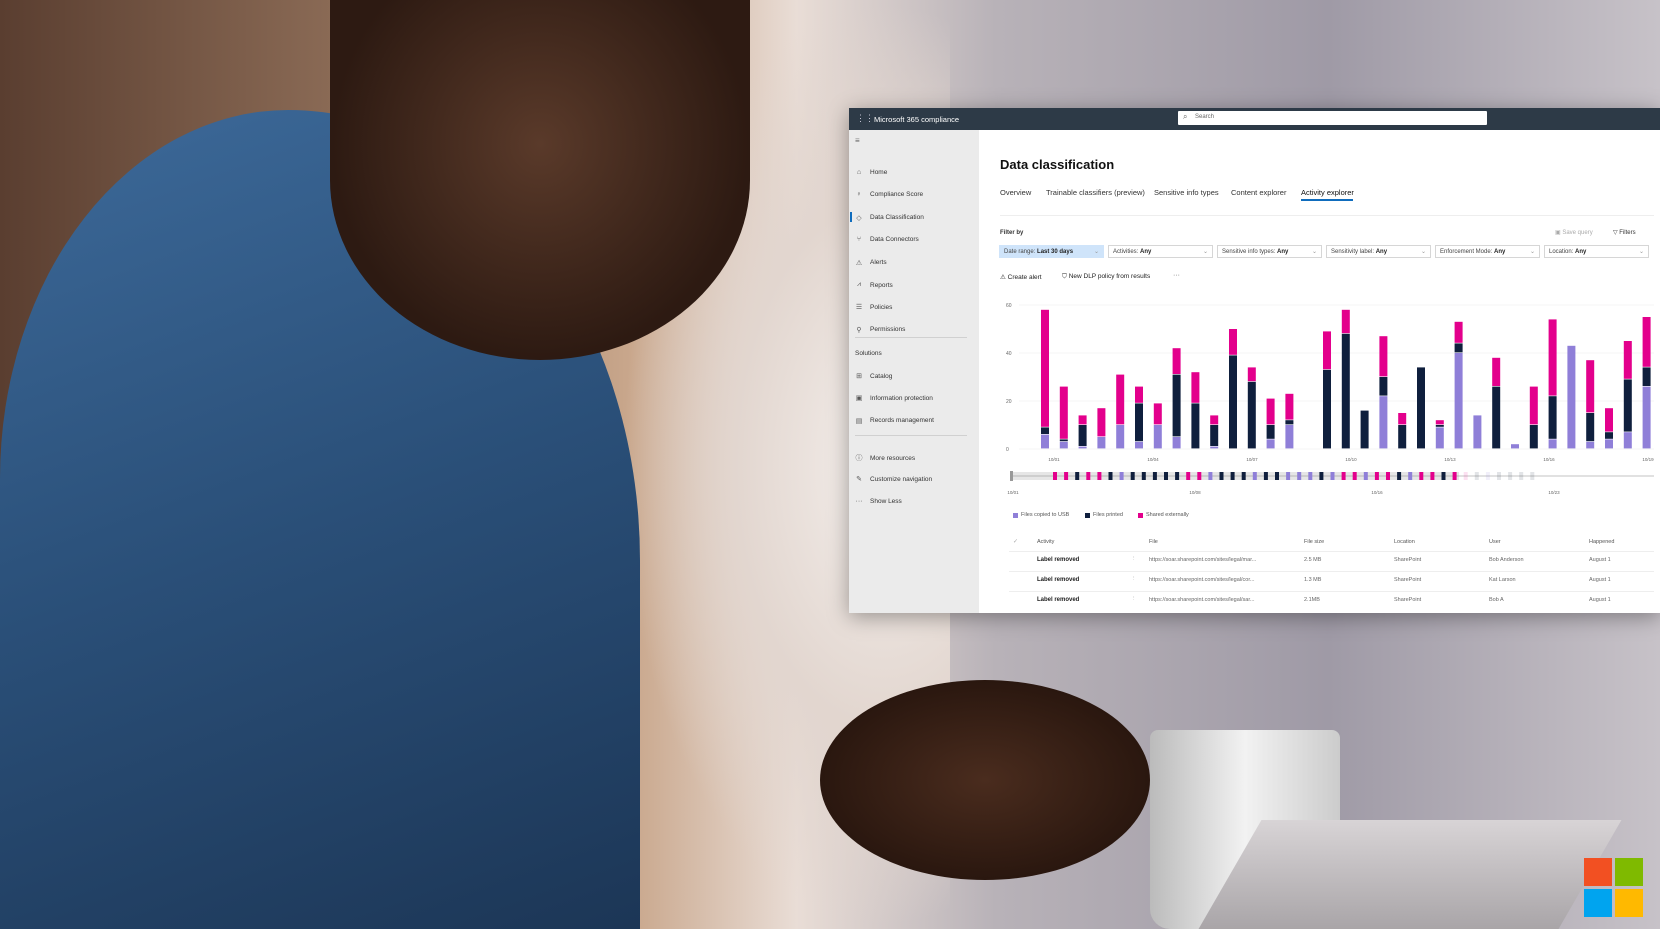 The width and height of the screenshot is (1660, 929). What do you see at coordinates (1205, 117) in the screenshot?
I see `search-input: Search` at bounding box center [1205, 117].